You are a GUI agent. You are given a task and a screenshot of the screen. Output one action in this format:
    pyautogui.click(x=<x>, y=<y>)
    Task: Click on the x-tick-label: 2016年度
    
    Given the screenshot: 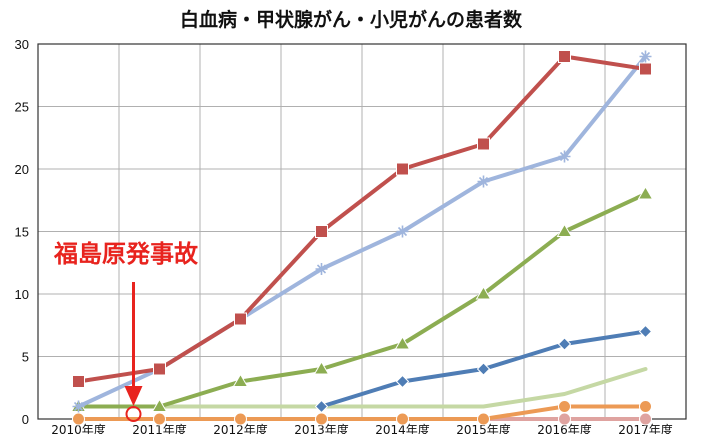 What is the action you would take?
    pyautogui.click(x=564, y=428)
    